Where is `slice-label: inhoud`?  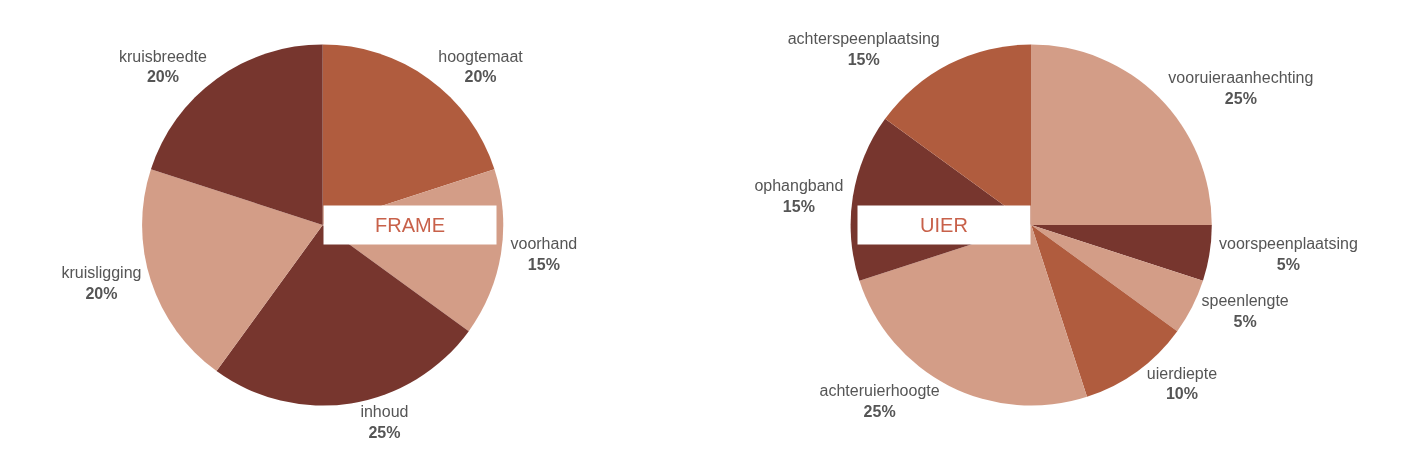
slice-label: inhoud is located at coordinates (384, 411).